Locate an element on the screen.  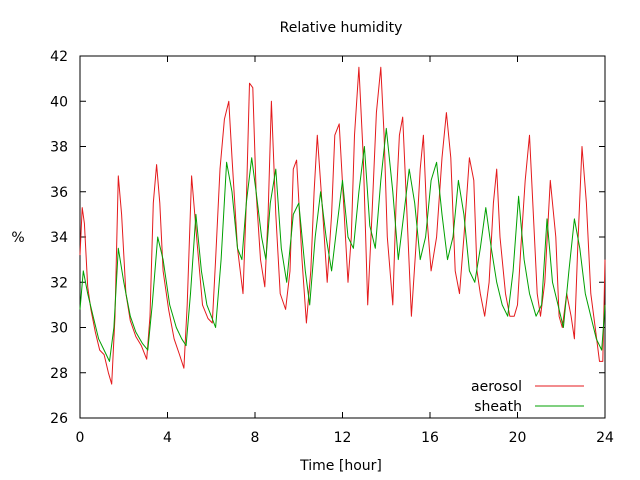
x-tick-label: 12 is located at coordinates (343, 438).